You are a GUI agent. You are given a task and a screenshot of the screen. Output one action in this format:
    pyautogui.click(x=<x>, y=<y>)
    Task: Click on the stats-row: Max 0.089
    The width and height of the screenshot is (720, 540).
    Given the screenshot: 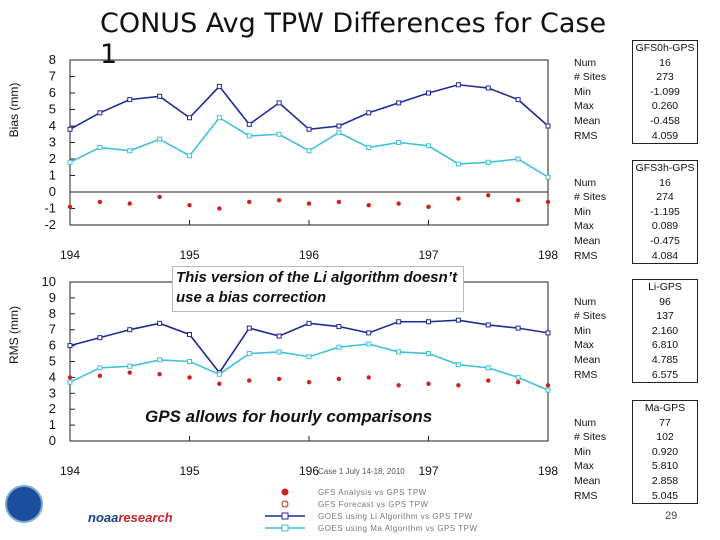 What is the action you would take?
    pyautogui.click(x=635, y=226)
    